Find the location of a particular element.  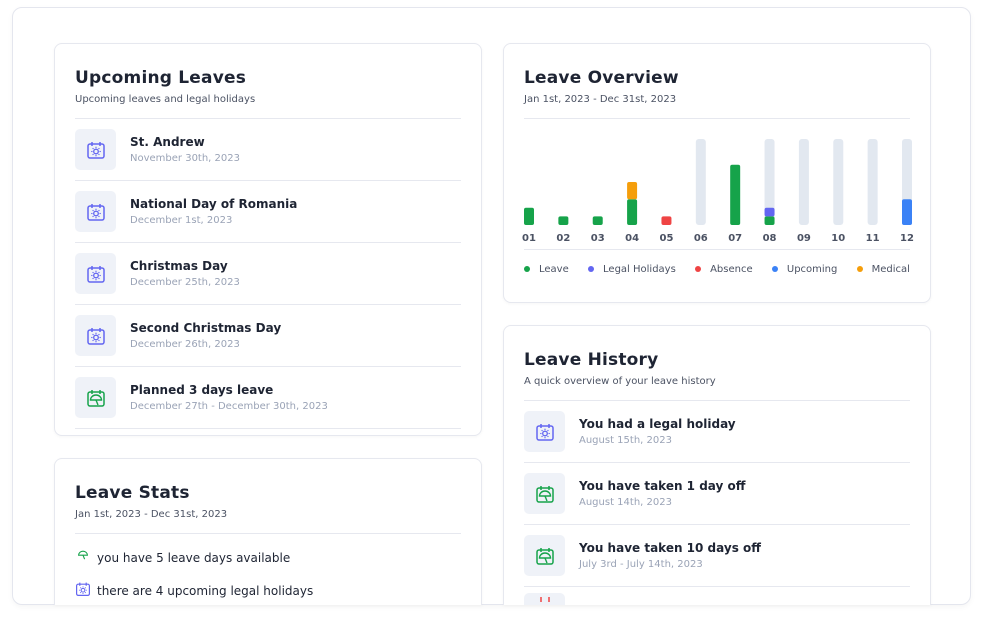

calendar-absence-icon is located at coordinates (544, 599).